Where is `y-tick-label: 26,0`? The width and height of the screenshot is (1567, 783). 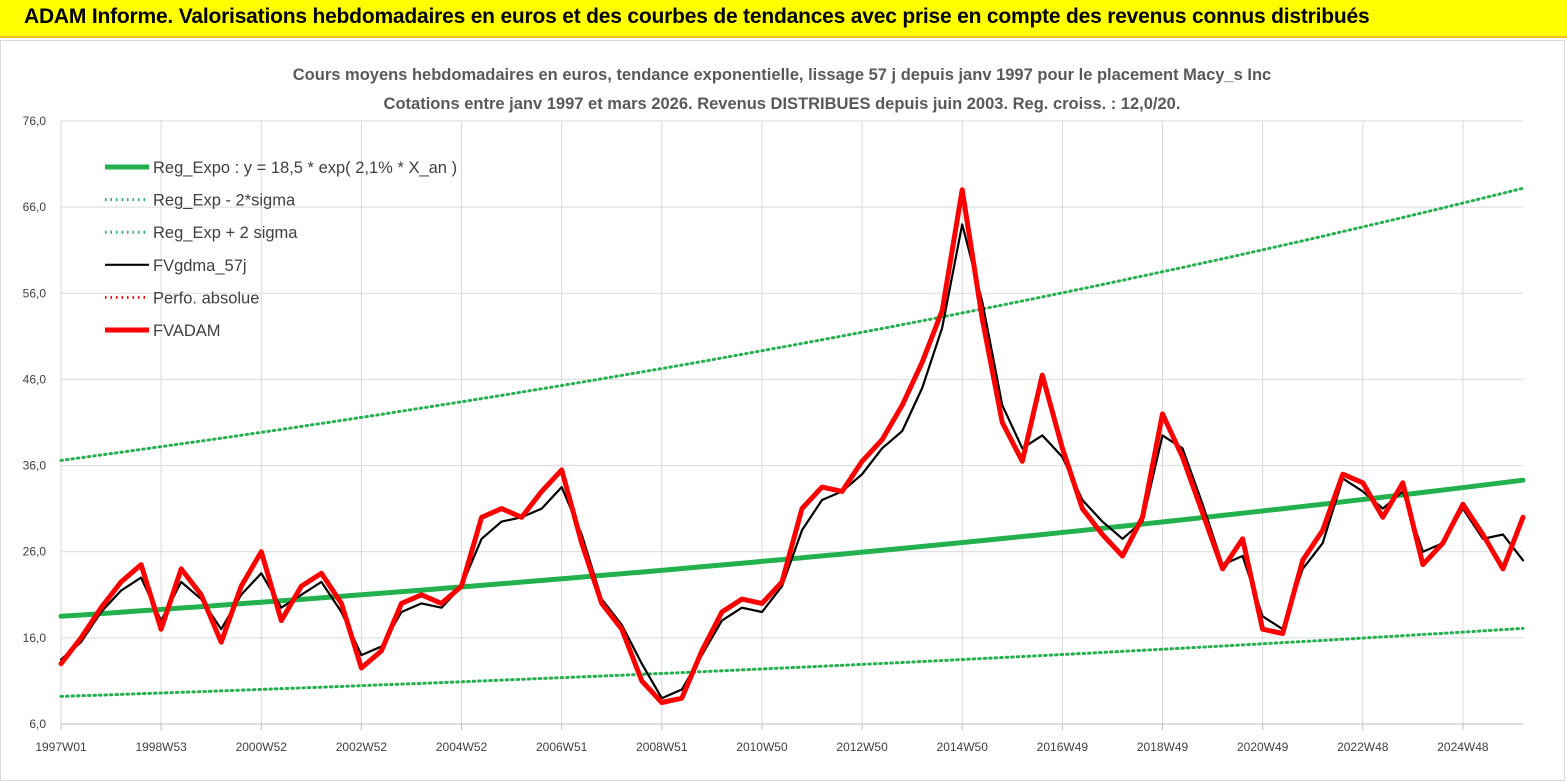
y-tick-label: 26,0 is located at coordinates (35, 552).